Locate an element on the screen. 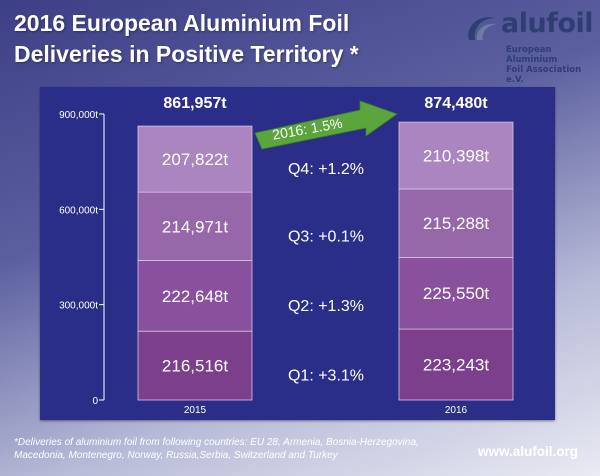 The image size is (600, 476). quarter-changes: Q1: +3.1% Q2: +1.3% Q3: +0.1% Q4: +1.2% is located at coordinates (326, 272).